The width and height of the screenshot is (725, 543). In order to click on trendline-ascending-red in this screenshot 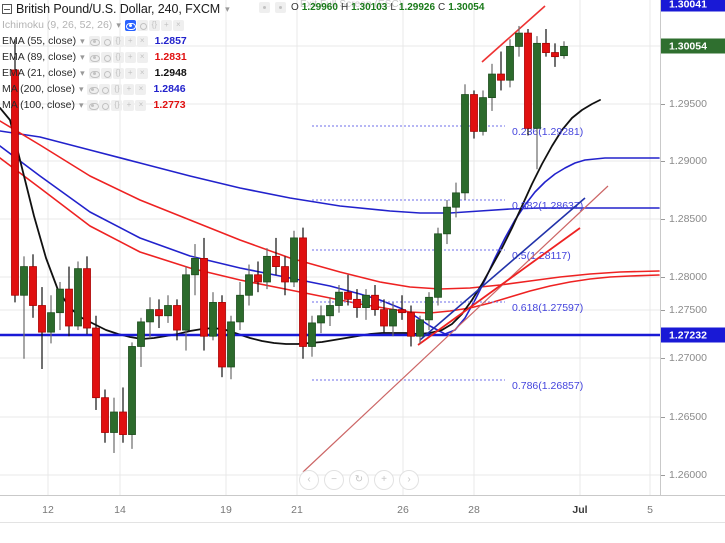, I will do `click(499, 286)`.